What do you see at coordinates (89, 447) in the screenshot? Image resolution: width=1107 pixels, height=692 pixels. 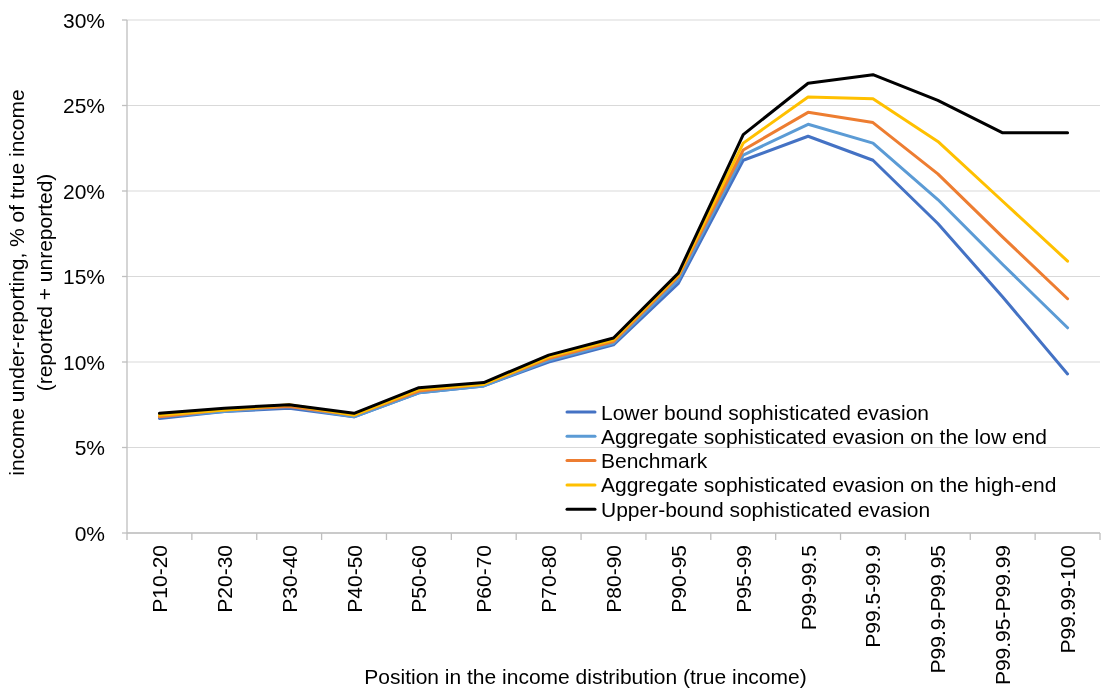 I see `y-tick-label: 5%` at bounding box center [89, 447].